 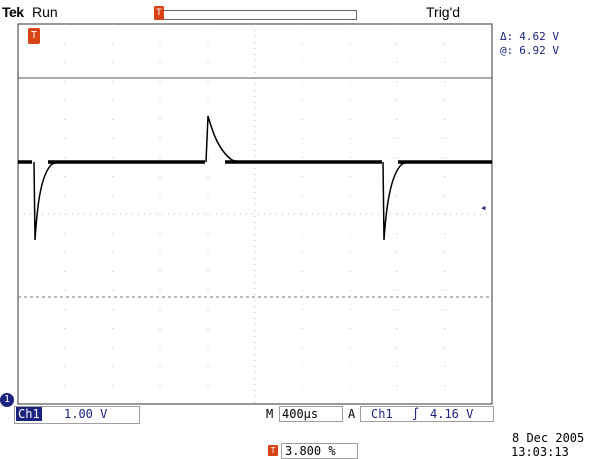 I want to click on horizontal-position-value: 3.800 %, so click(x=319, y=451).